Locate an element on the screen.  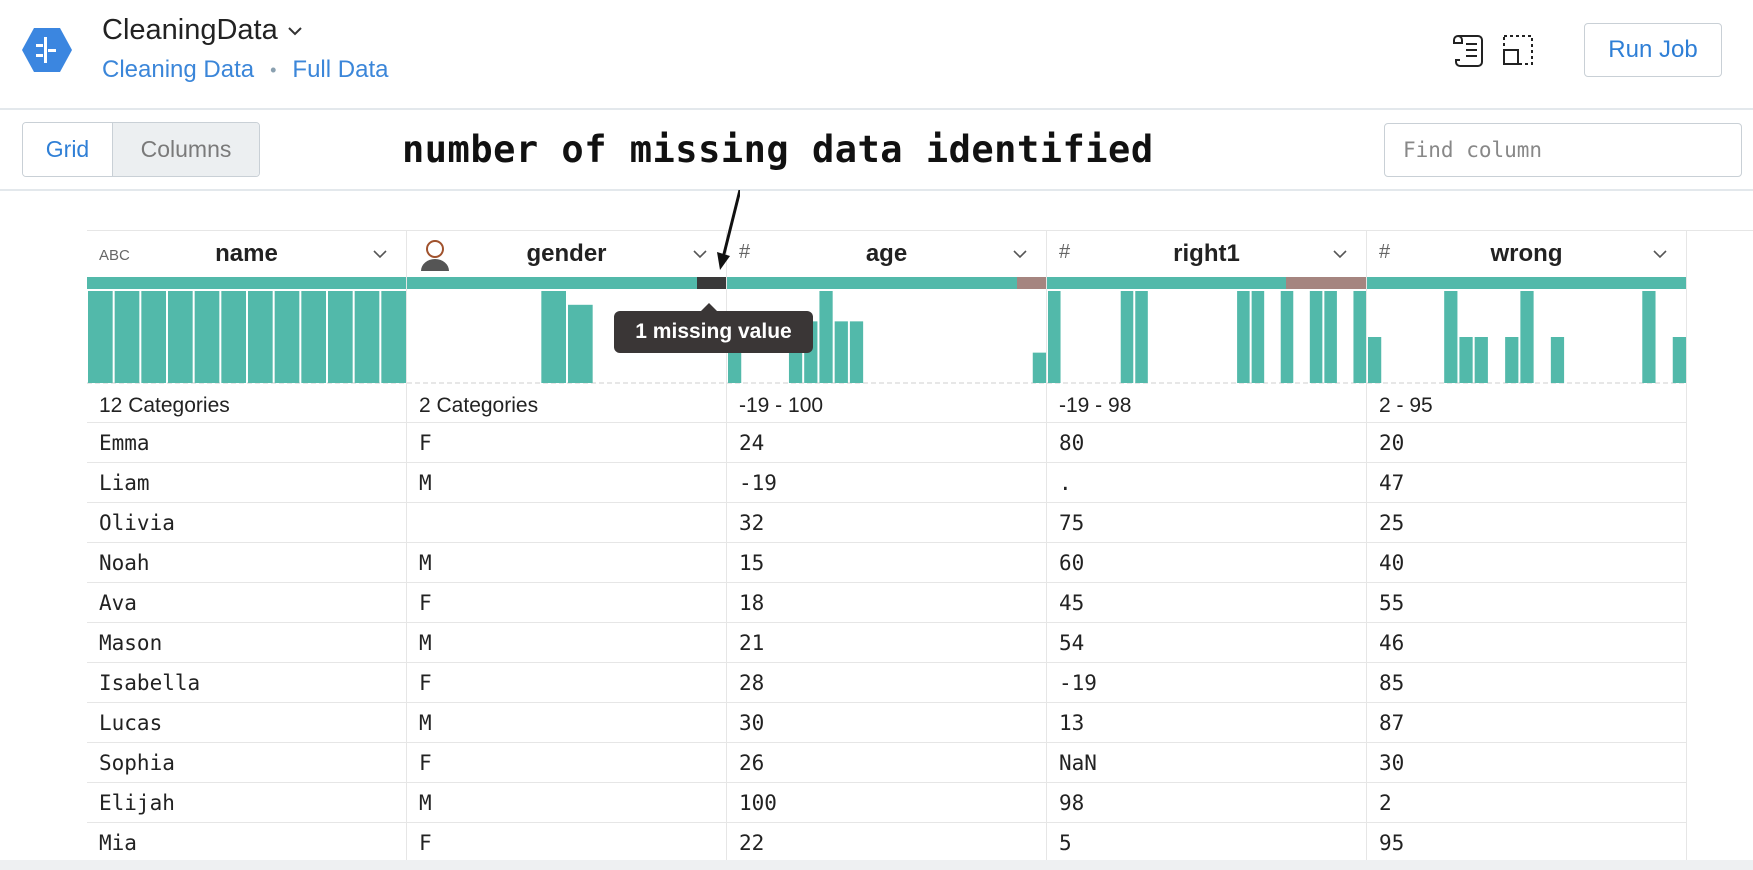
table-cell: 5 is located at coordinates (1206, 841).